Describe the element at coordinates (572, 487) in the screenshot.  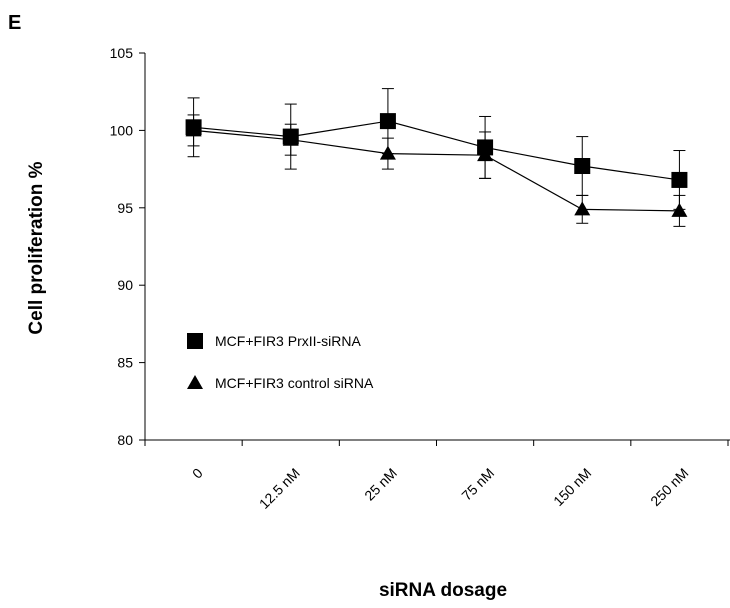
I see `x-tick-label: 150 nM` at that location.